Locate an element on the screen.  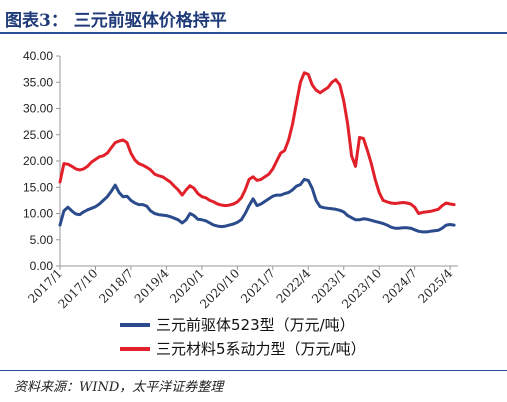
y-tick-label: 25.00 is located at coordinates (38, 135).